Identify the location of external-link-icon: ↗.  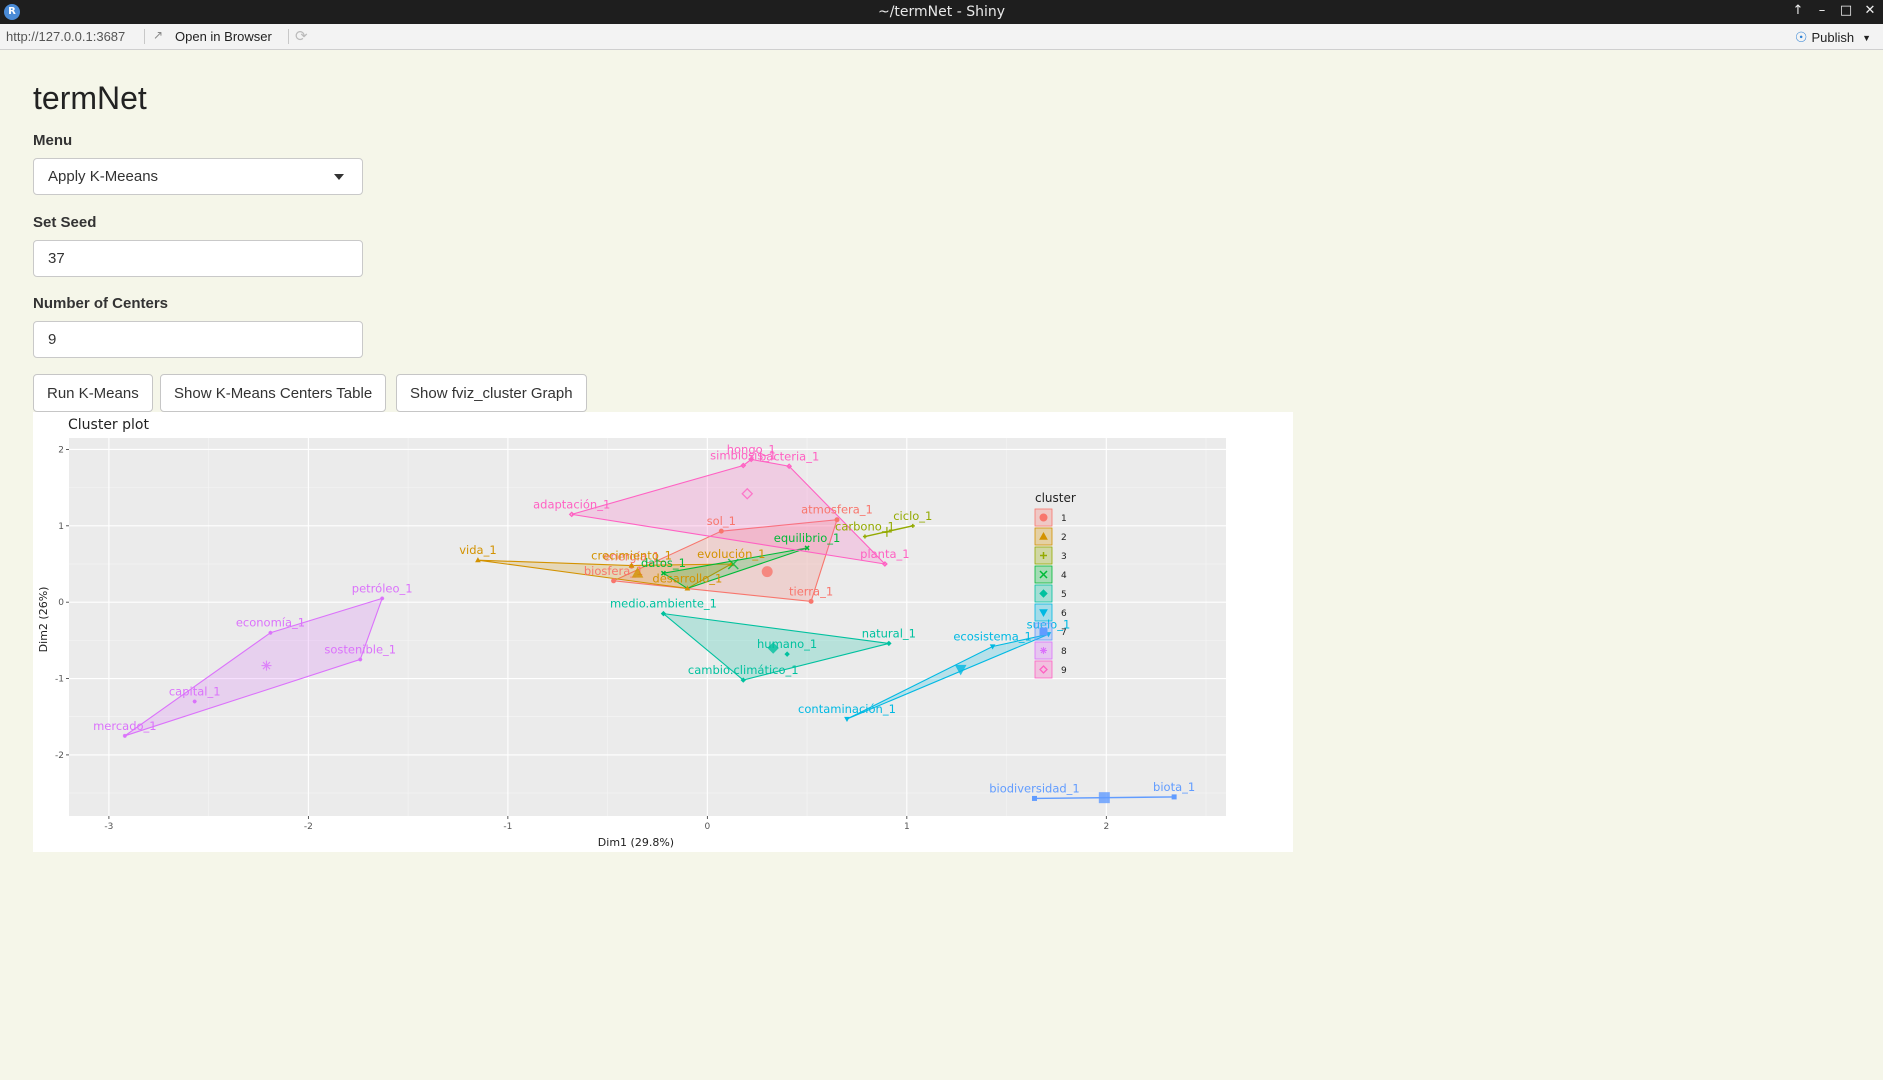
(158, 35).